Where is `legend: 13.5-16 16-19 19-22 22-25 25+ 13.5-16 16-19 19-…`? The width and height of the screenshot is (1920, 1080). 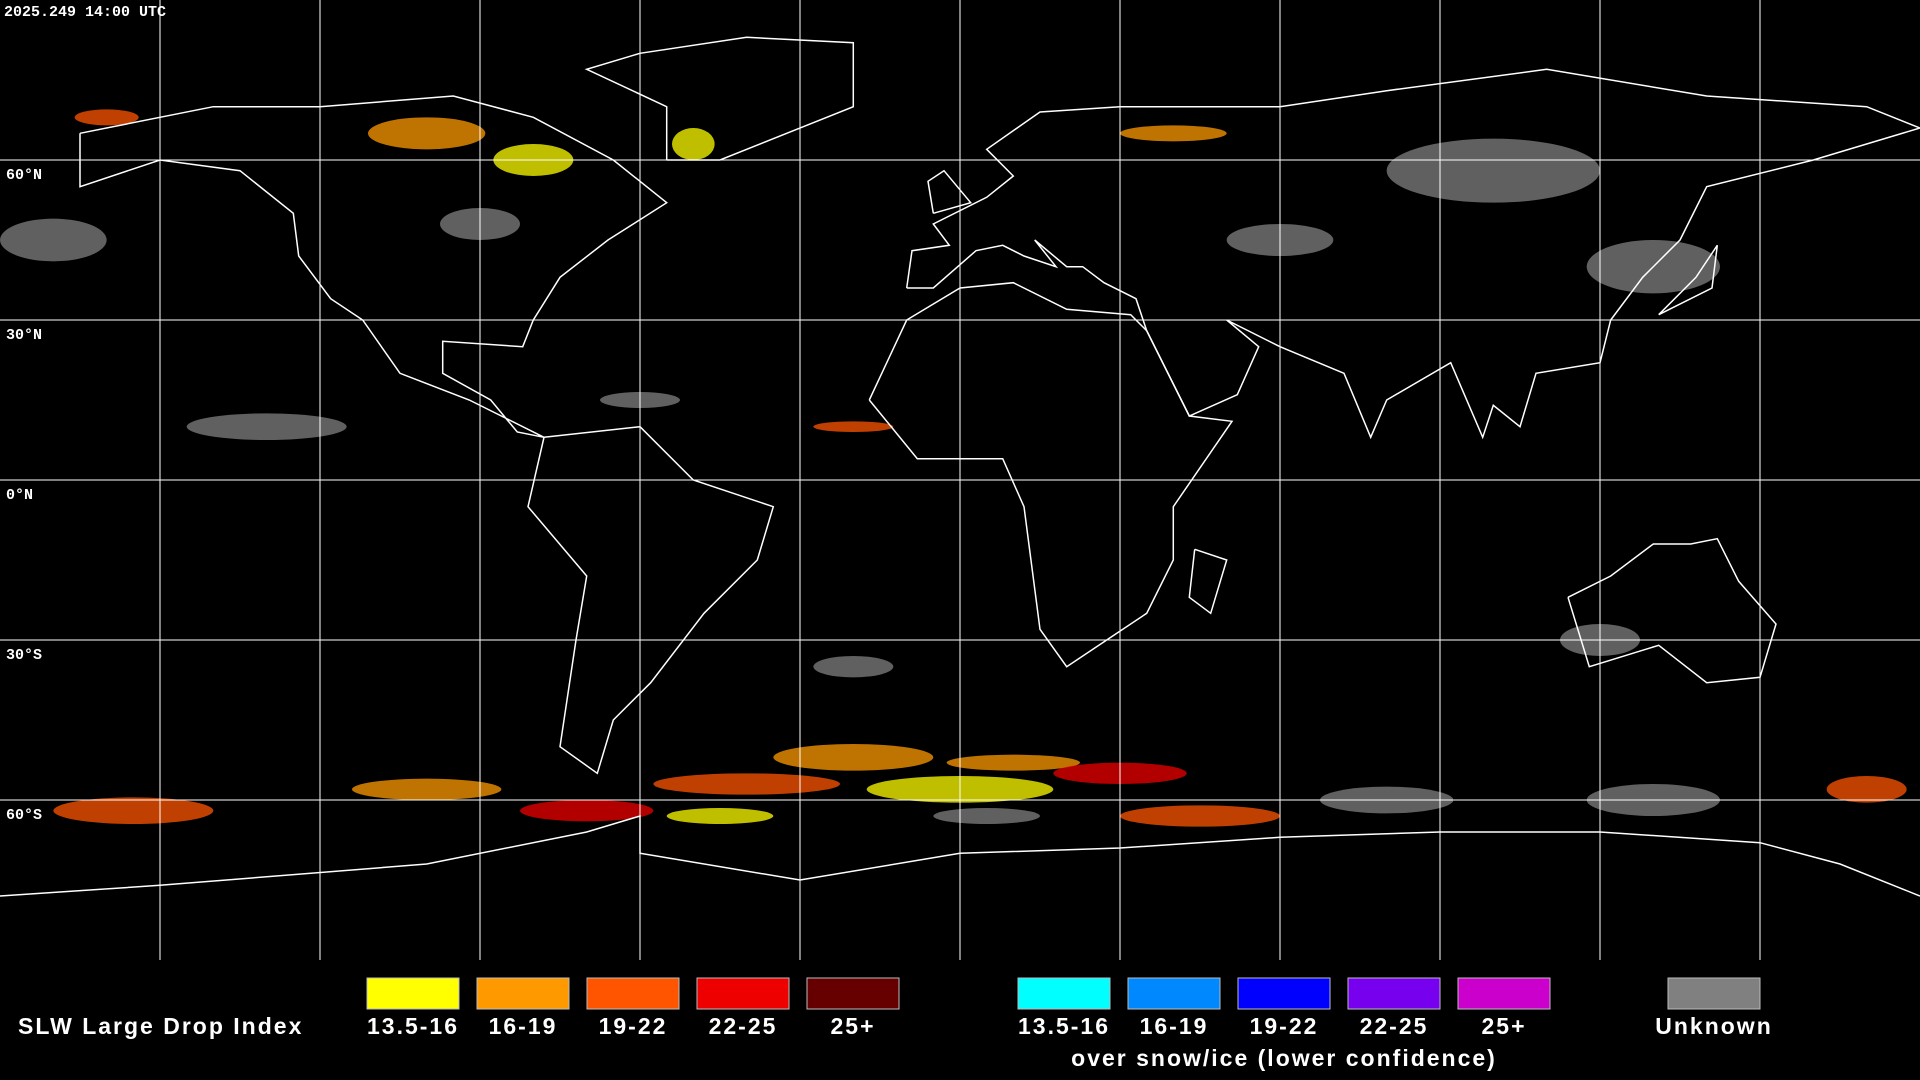
legend: 13.5-16 16-19 19-22 22-25 25+ 13.5-16 16-19 19-… is located at coordinates (1069, 1008).